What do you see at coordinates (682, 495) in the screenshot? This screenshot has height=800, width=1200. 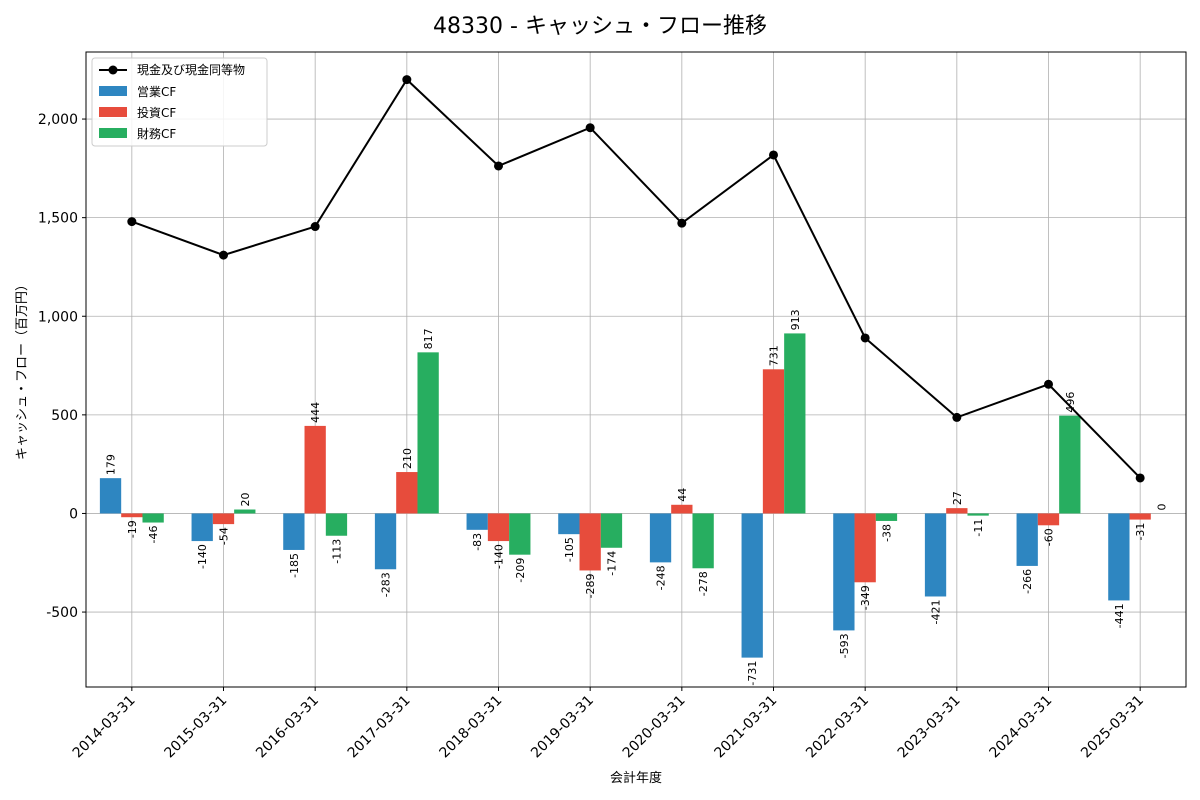 I see `data-label-investing-cf: 44` at bounding box center [682, 495].